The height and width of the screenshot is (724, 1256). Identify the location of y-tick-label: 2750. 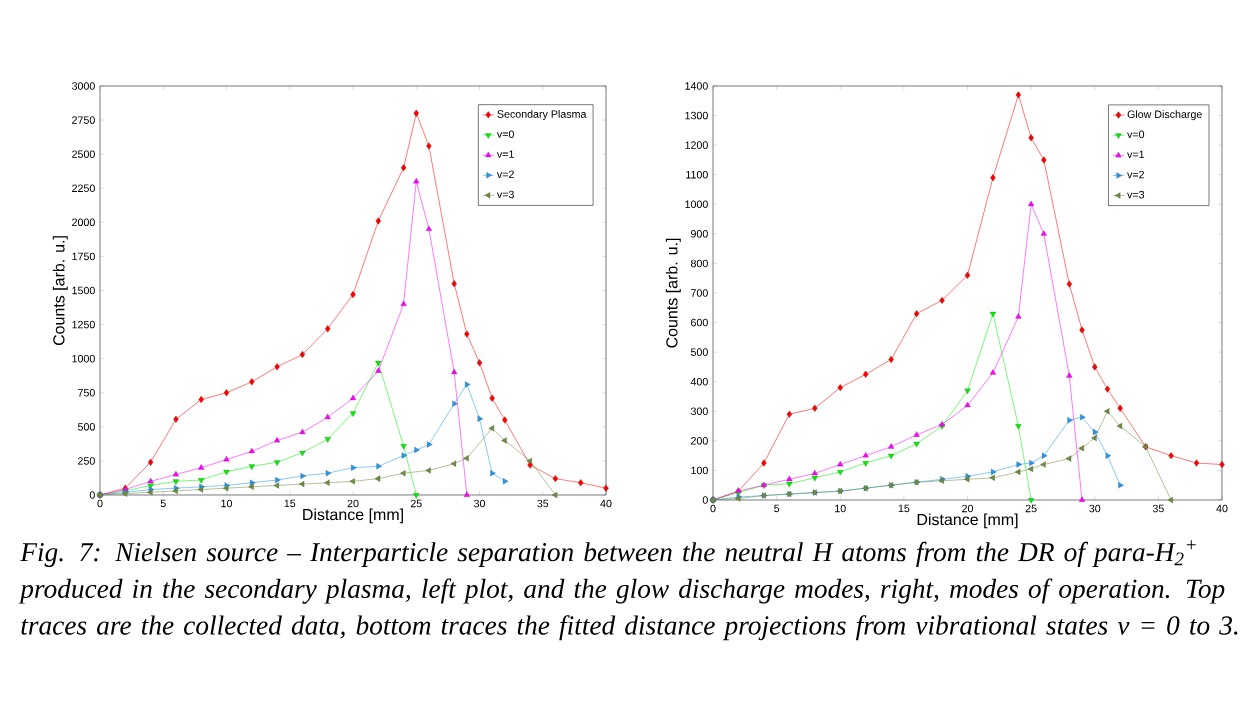
(83, 120).